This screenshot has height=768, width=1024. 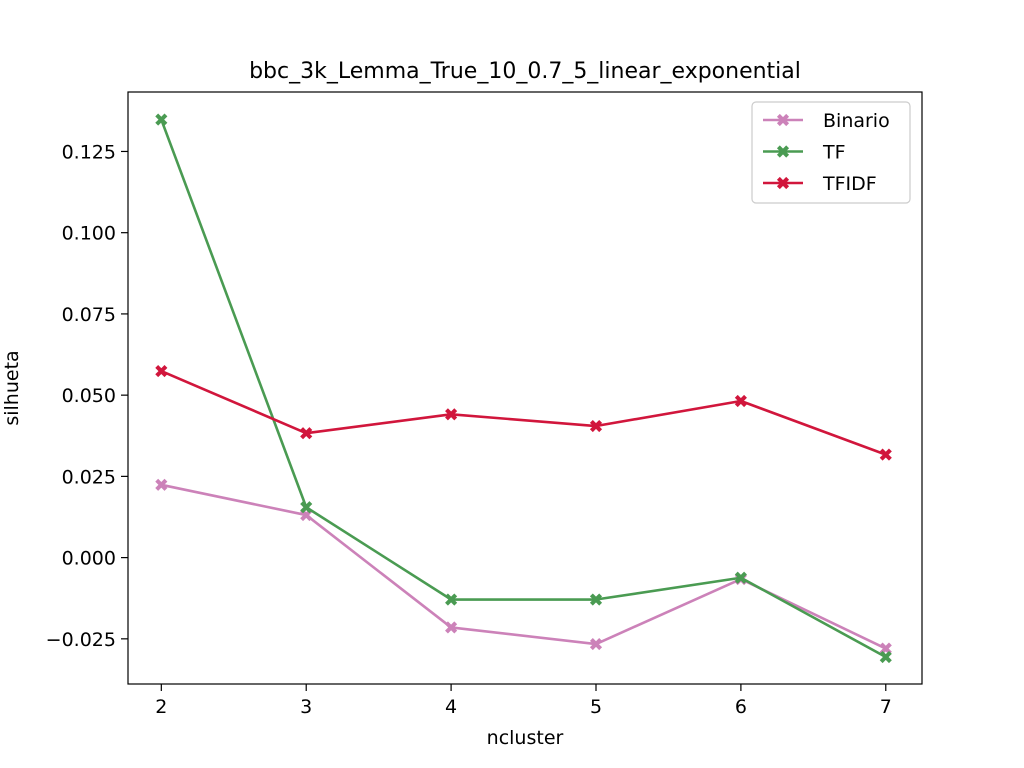 I want to click on series-tfidf, so click(x=523, y=413).